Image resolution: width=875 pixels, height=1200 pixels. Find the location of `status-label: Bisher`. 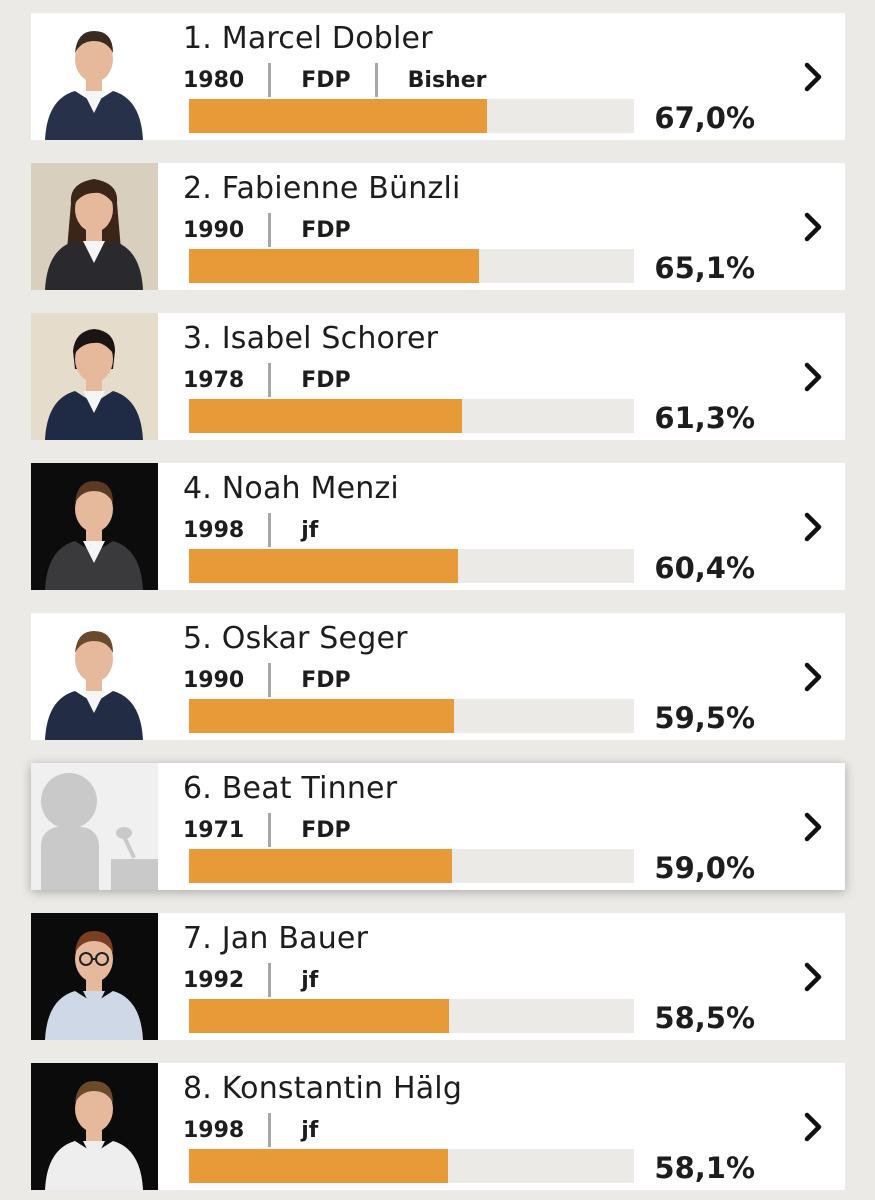

status-label: Bisher is located at coordinates (447, 80).